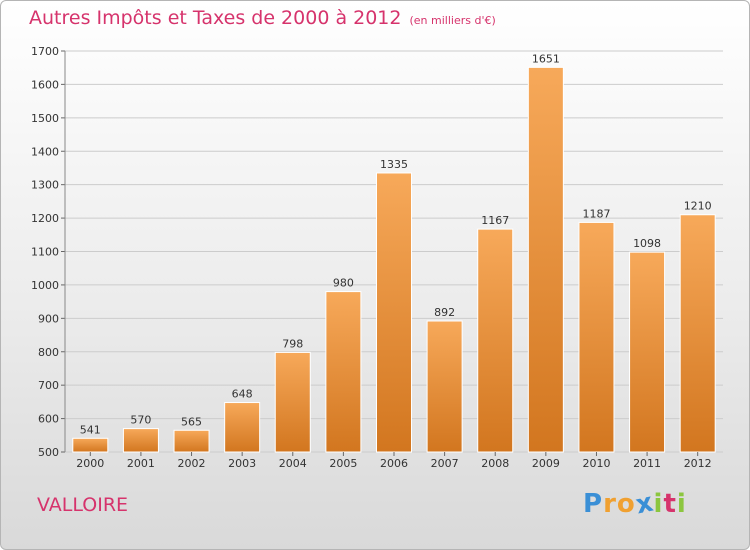 The image size is (750, 550). Describe the element at coordinates (445, 463) in the screenshot. I see `x-tick-label: 2007` at that location.